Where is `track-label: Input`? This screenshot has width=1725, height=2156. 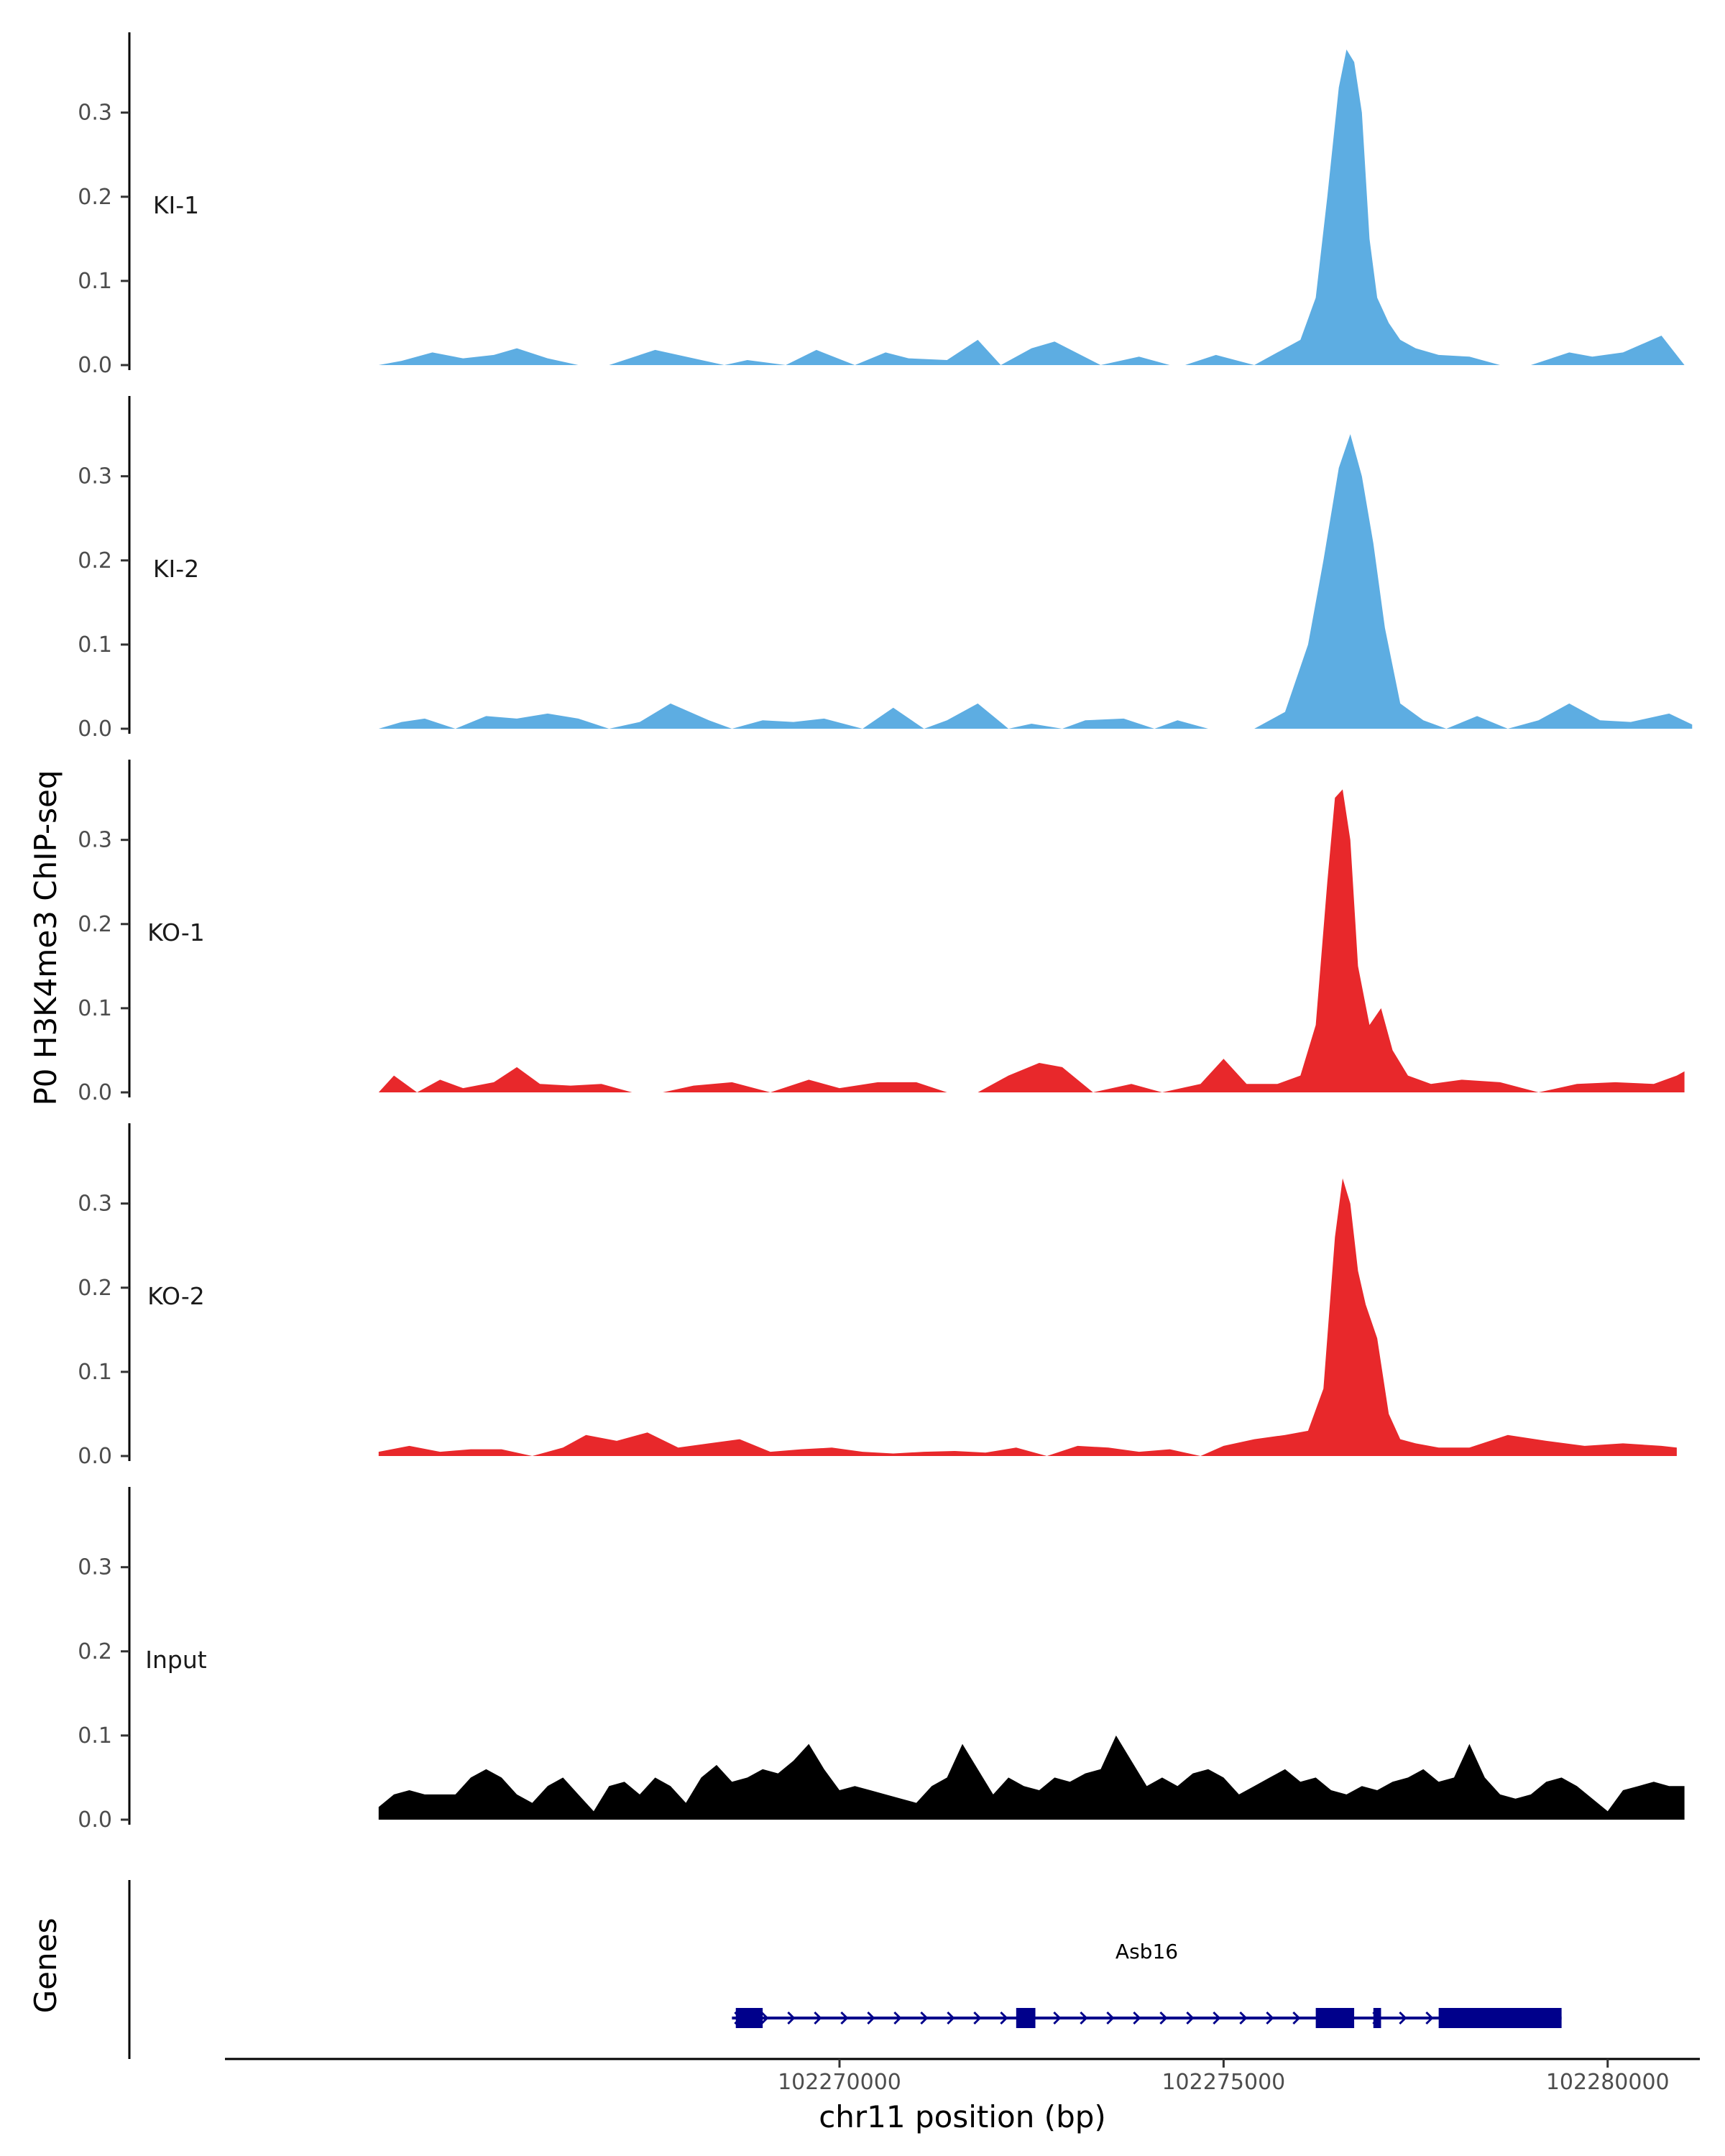 track-label: Input is located at coordinates (176, 1660).